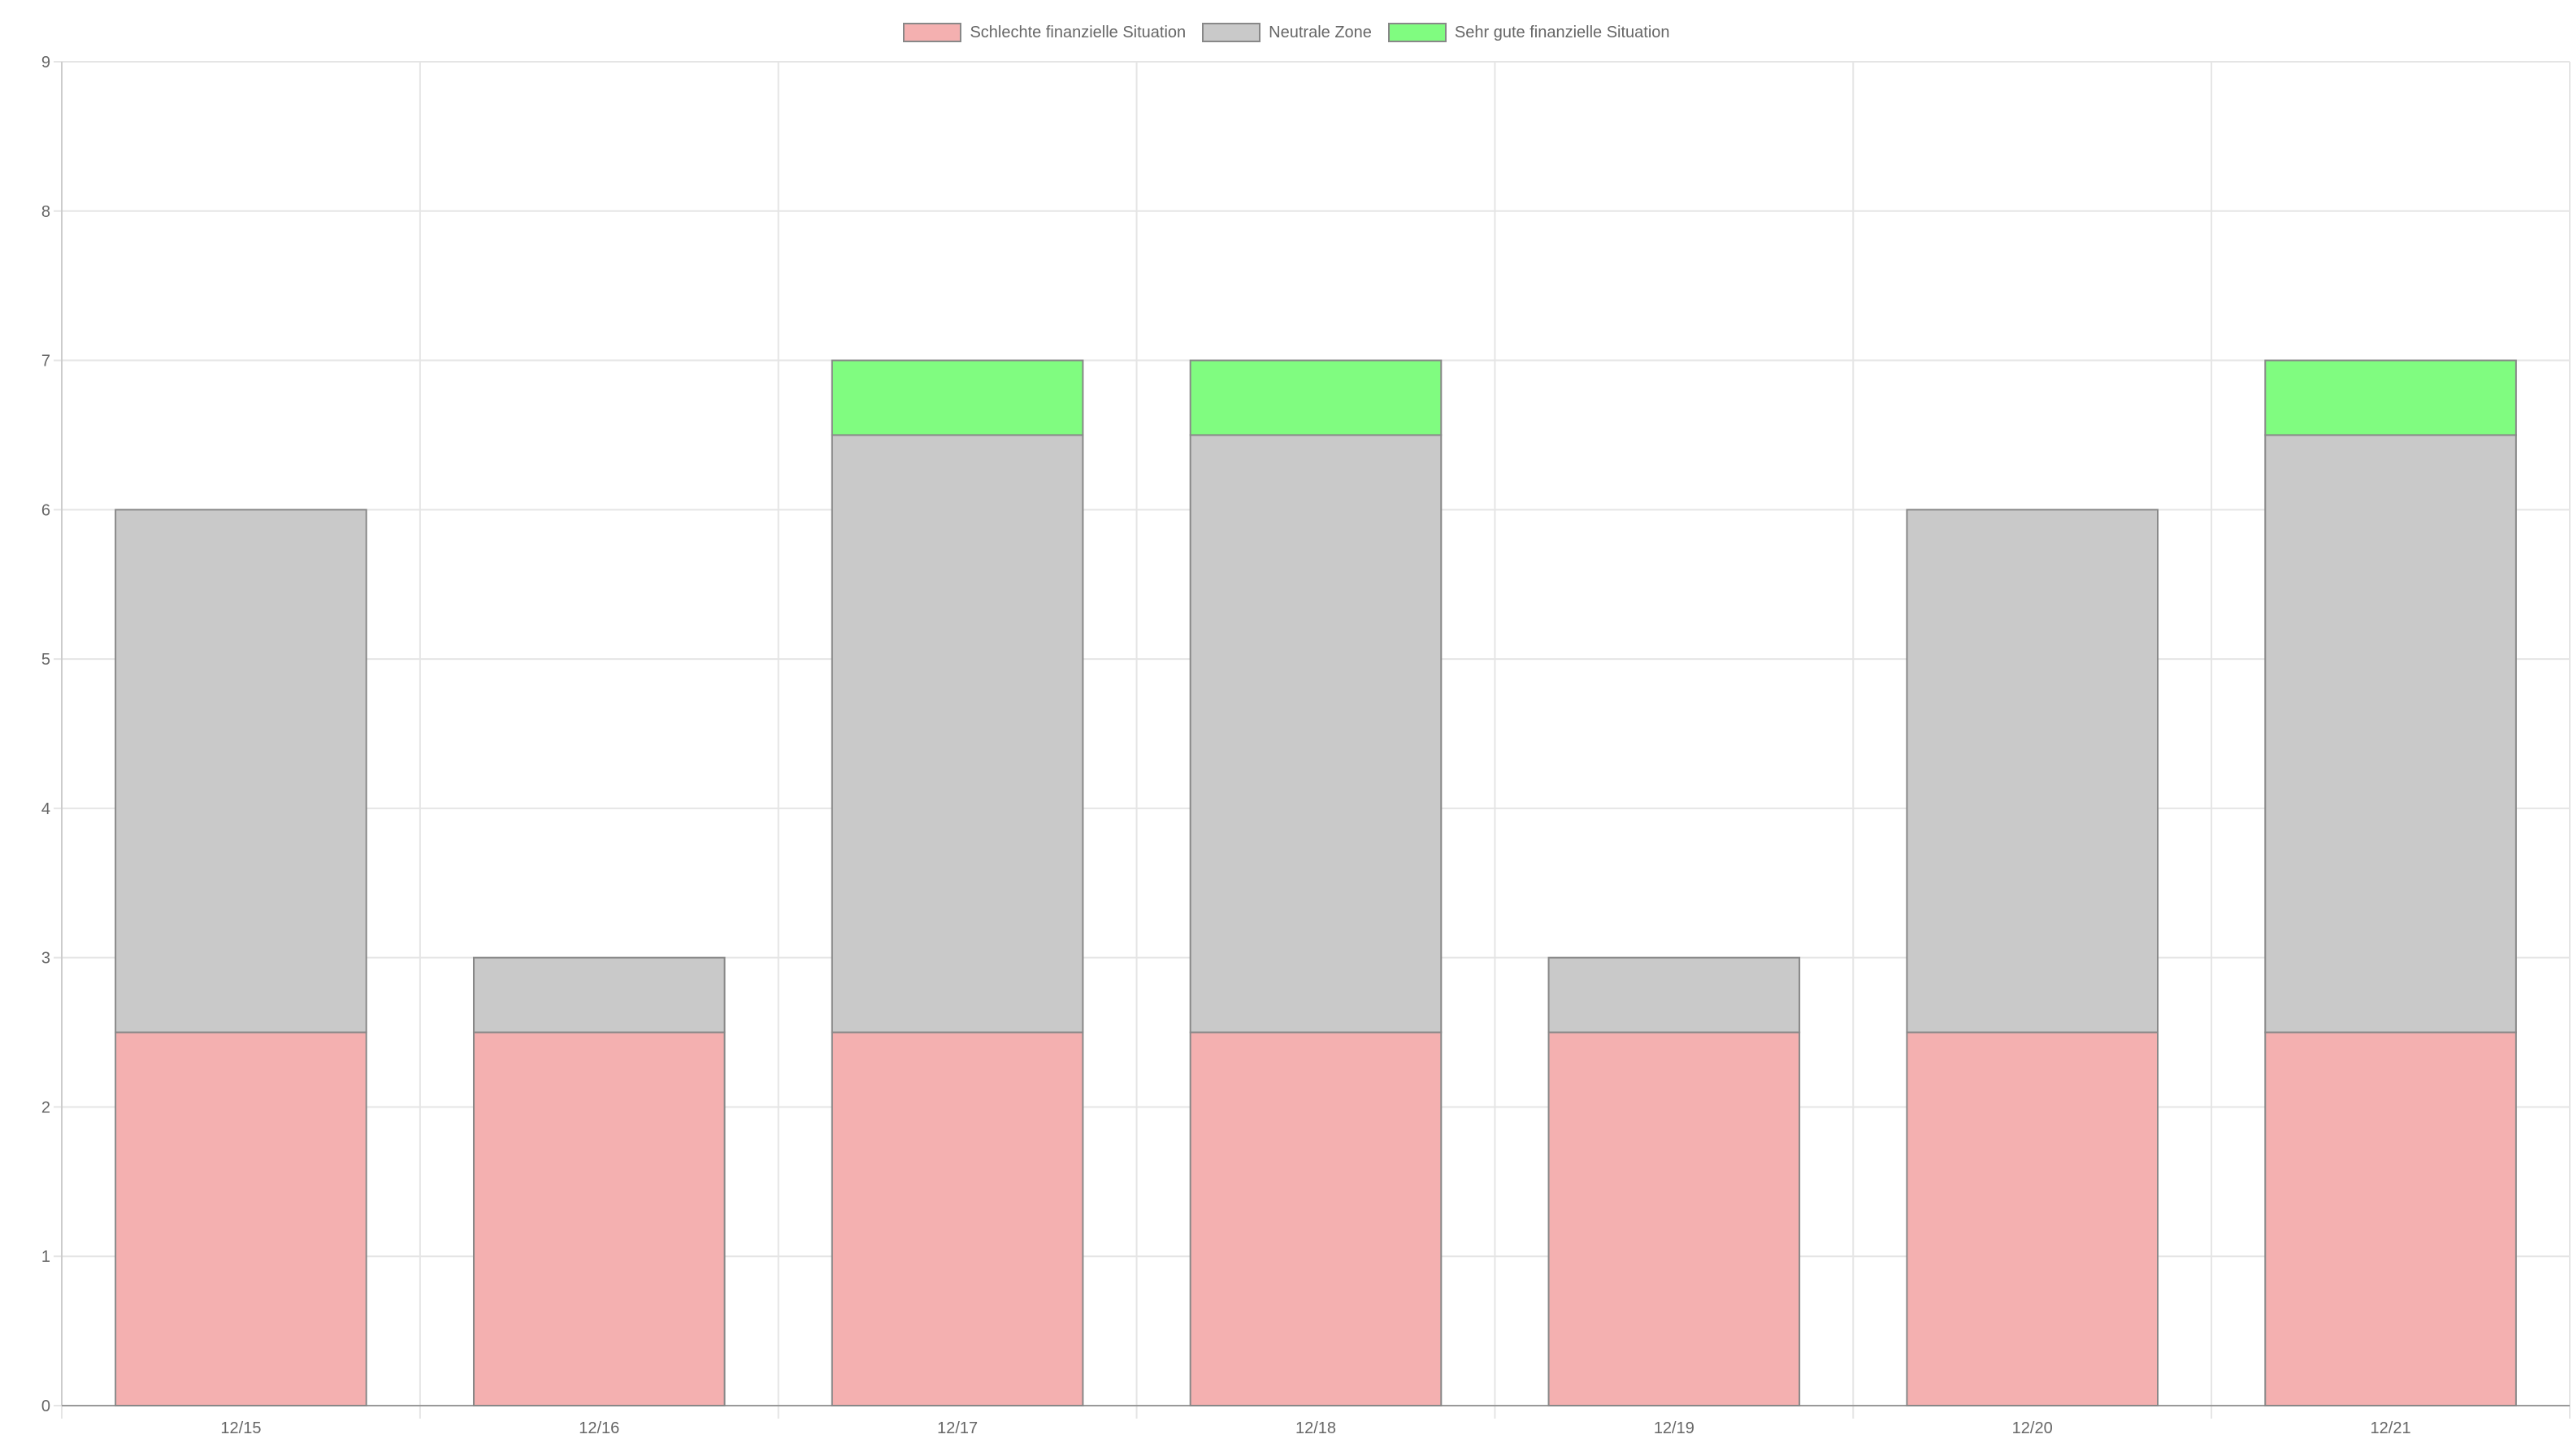 This screenshot has width=2573, height=1456. Describe the element at coordinates (45, 362) in the screenshot. I see `y-tick-label: 7` at that location.